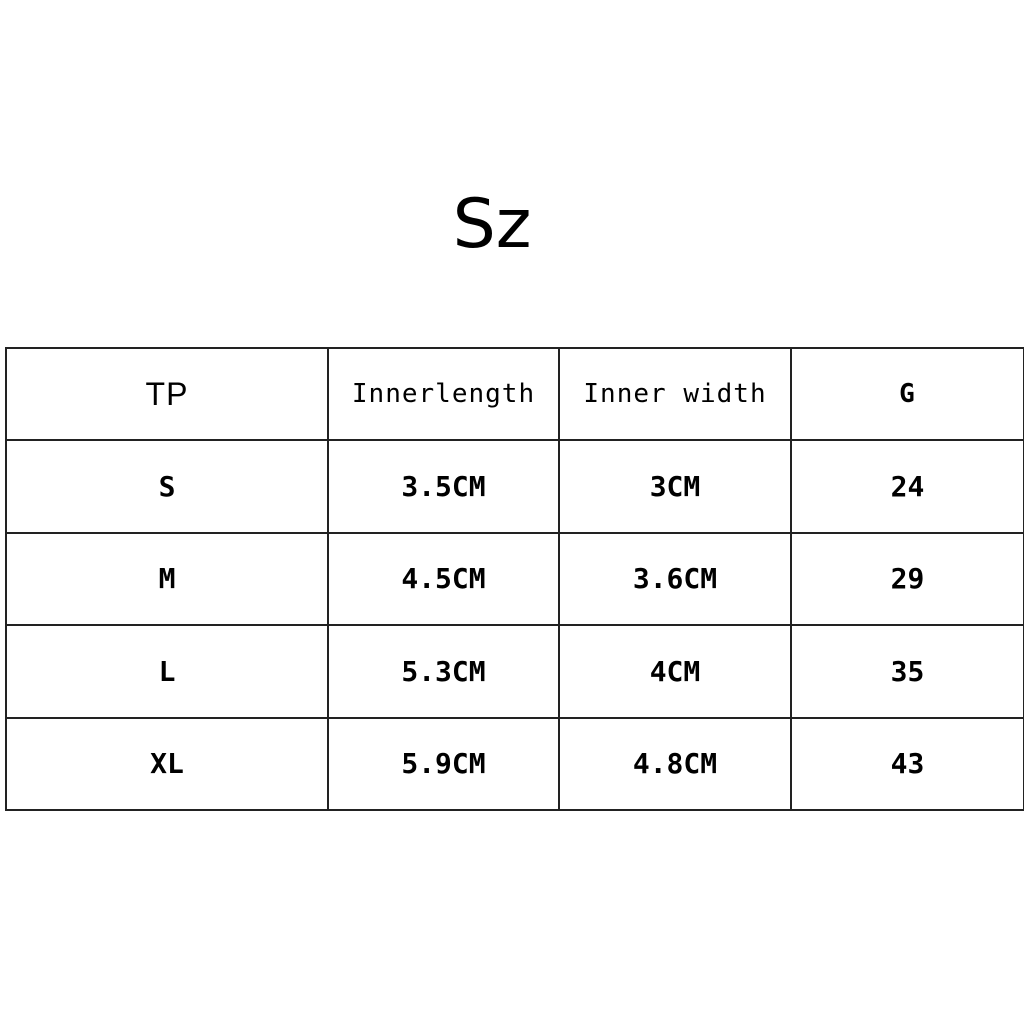 The image size is (1024, 1024). I want to click on table-row: L 5.3CM 4CM 35, so click(514, 671).